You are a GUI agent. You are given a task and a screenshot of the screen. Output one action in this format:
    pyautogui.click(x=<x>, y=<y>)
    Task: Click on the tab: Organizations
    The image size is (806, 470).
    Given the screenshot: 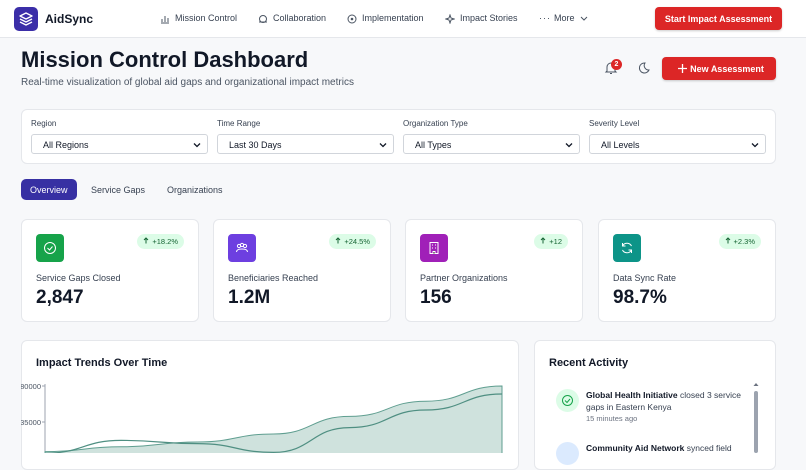 What is the action you would take?
    pyautogui.click(x=195, y=190)
    